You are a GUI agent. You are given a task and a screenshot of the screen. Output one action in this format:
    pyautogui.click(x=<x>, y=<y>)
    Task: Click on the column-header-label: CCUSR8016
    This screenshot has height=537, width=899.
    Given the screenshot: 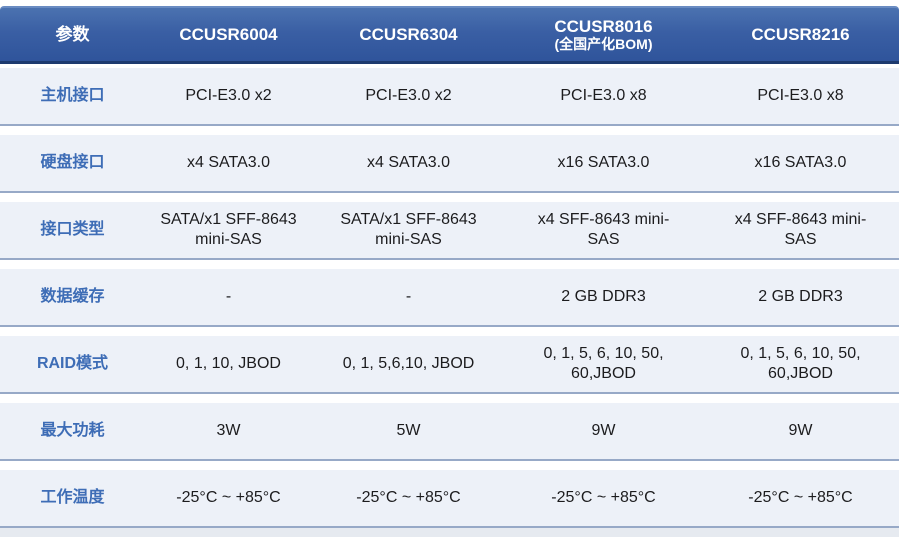 What is the action you would take?
    pyautogui.click(x=603, y=26)
    